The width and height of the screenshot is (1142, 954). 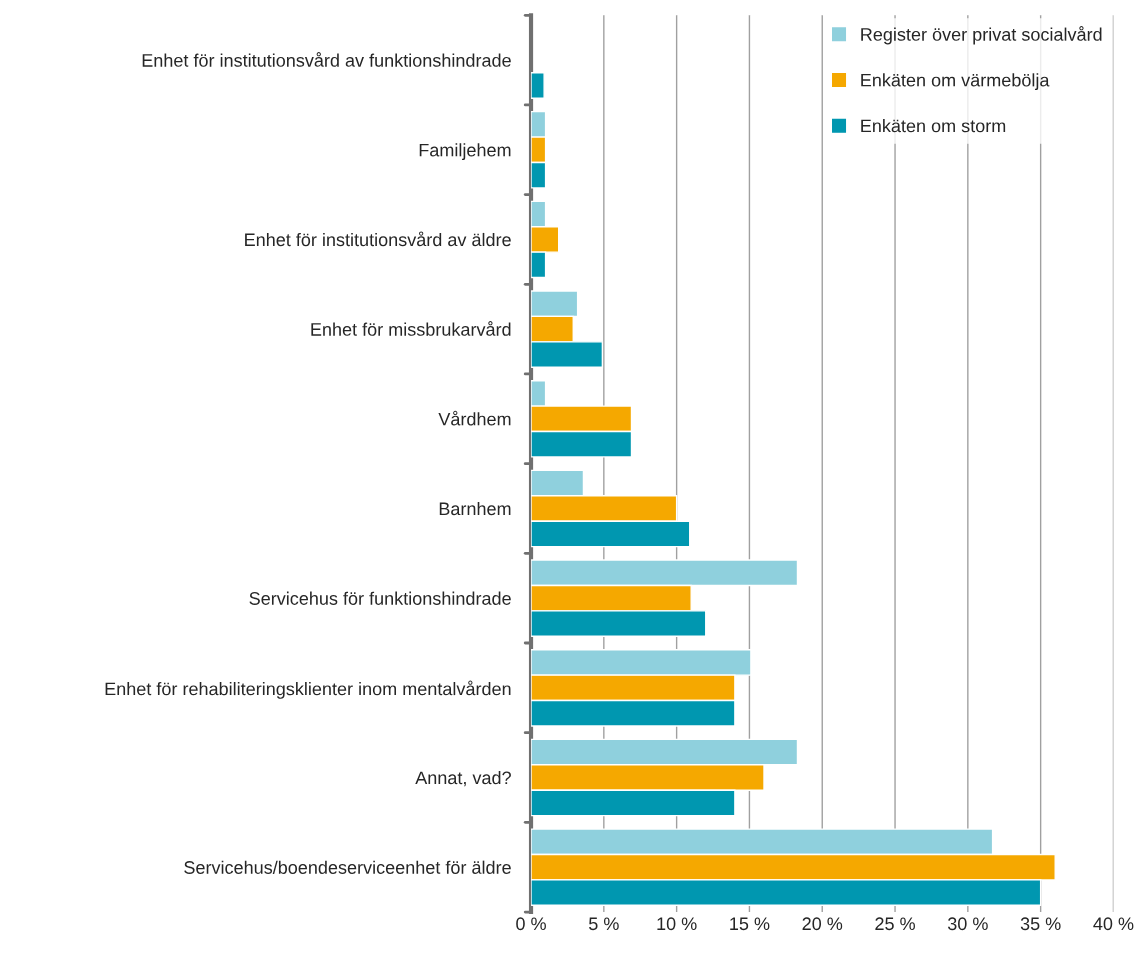 What do you see at coordinates (475, 508) in the screenshot?
I see `y-tick-label: Barnhem` at bounding box center [475, 508].